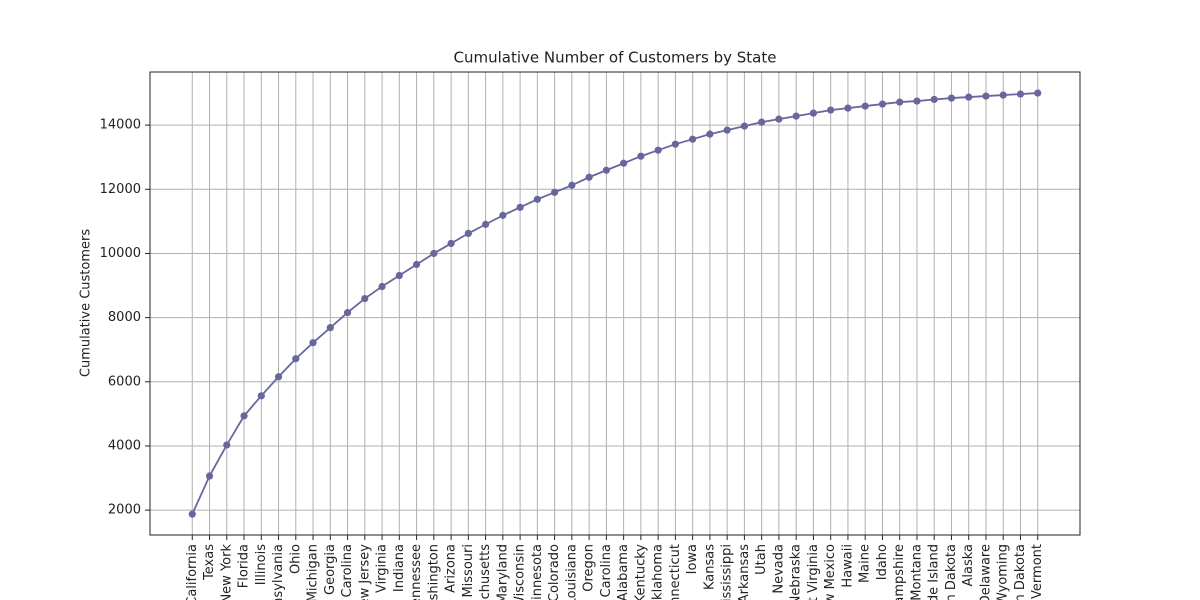  What do you see at coordinates (1037, 571) in the screenshot?
I see `x-tick-label: Vermont` at bounding box center [1037, 571].